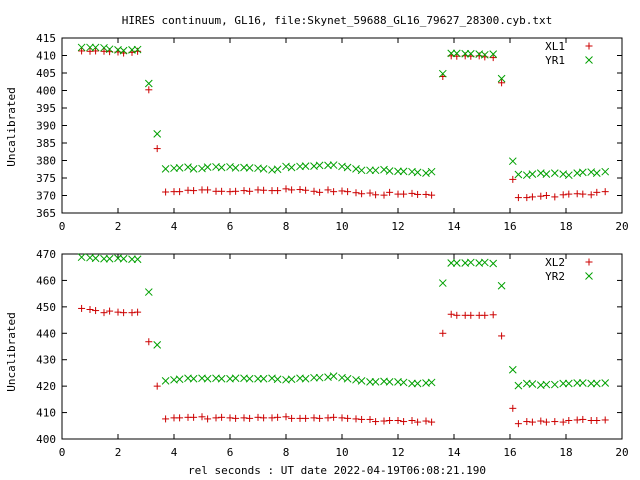 The image size is (640, 480). What do you see at coordinates (555, 262) in the screenshot?
I see `legend-label: XL2` at bounding box center [555, 262].